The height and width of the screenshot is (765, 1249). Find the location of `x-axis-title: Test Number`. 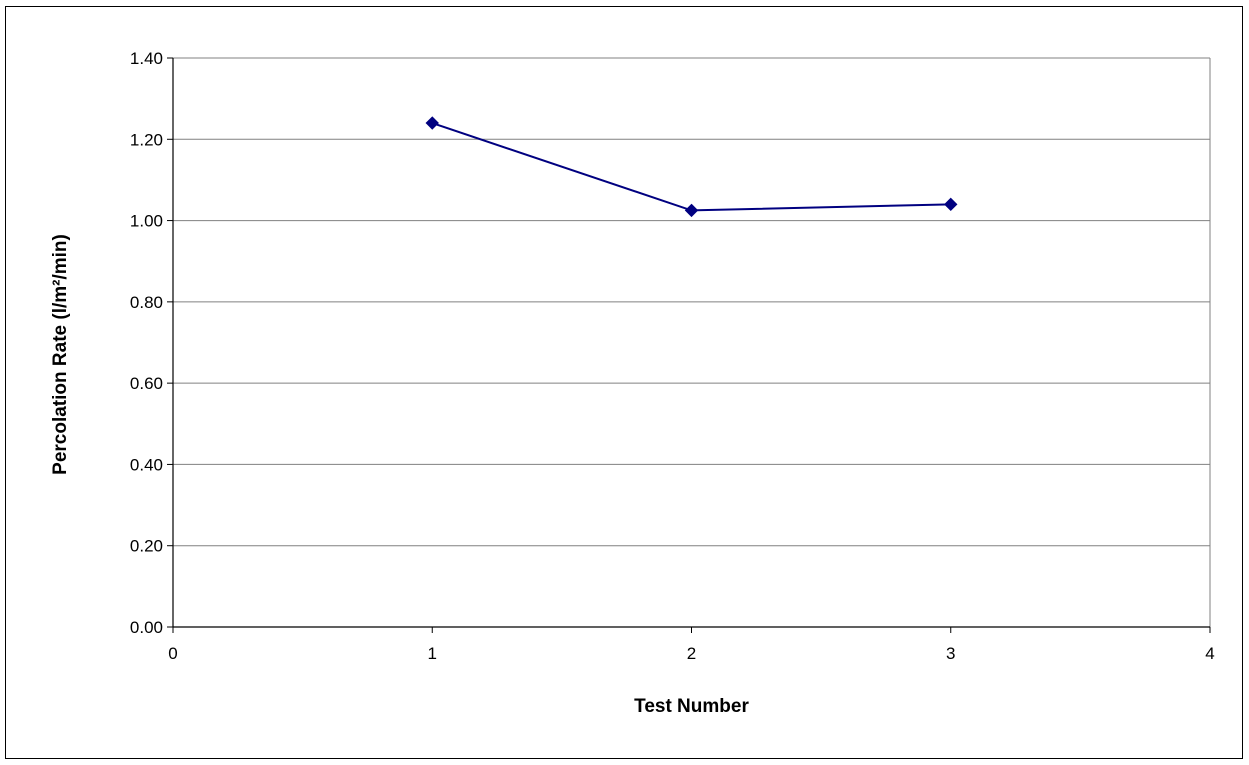

x-axis-title: Test Number is located at coordinates (691, 706).